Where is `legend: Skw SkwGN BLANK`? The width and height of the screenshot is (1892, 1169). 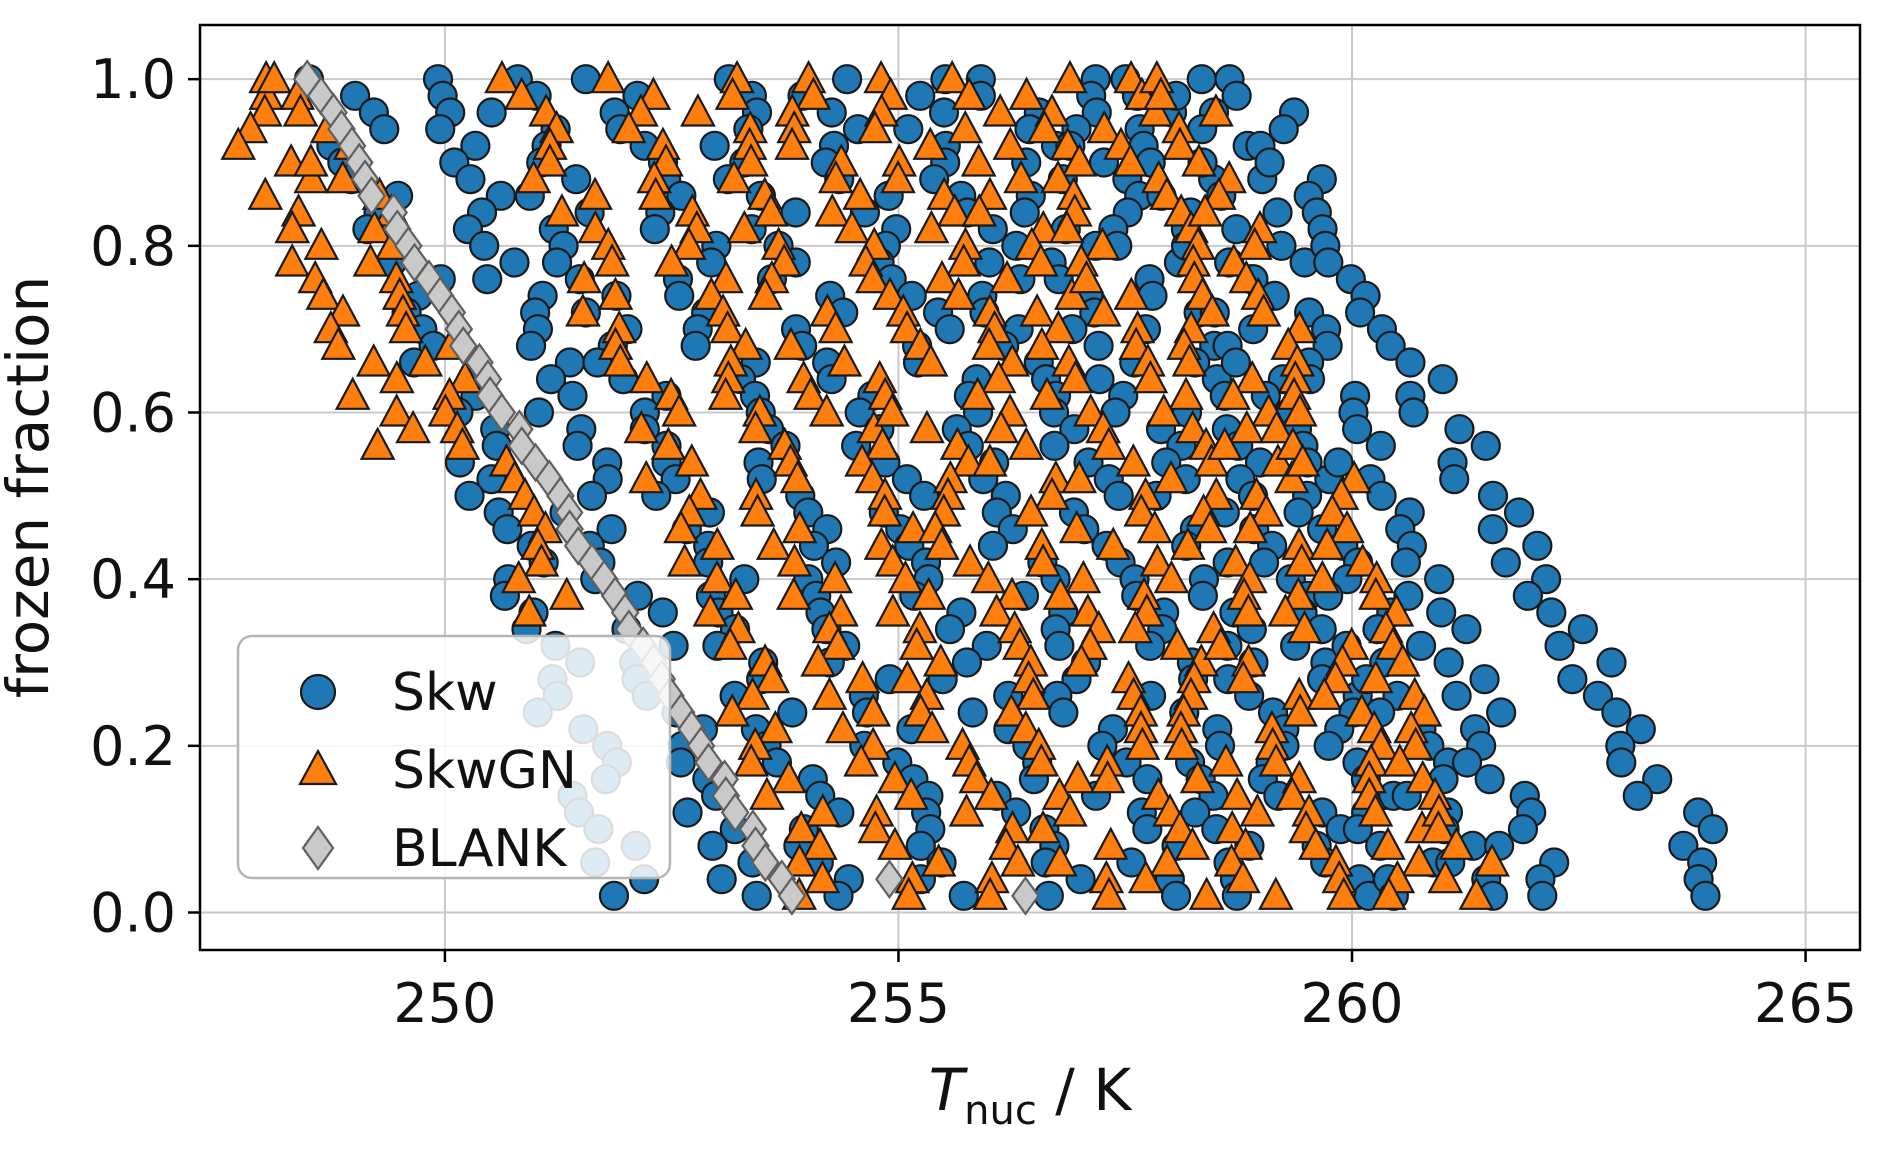 legend: Skw SkwGN BLANK is located at coordinates (454, 757).